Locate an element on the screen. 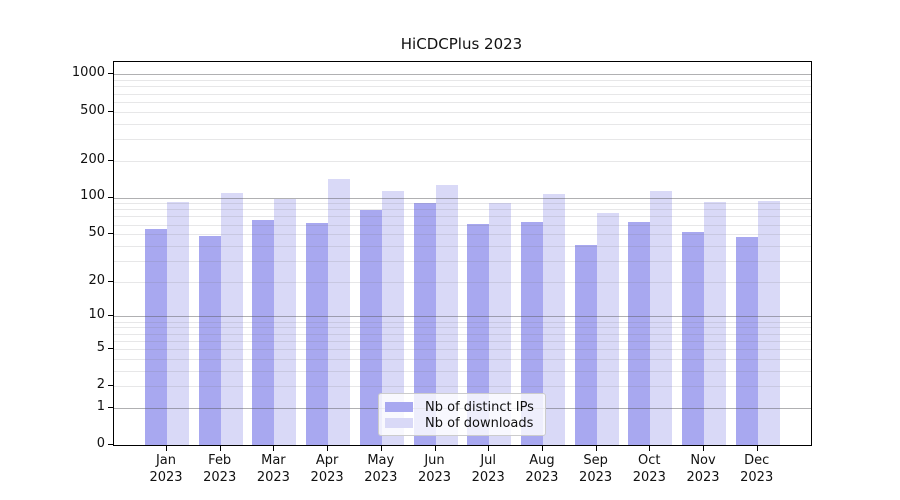 Image resolution: width=900 pixels, height=500 pixels. legend-label-distinct-ips: Nb of distinct IPs is located at coordinates (479, 407).